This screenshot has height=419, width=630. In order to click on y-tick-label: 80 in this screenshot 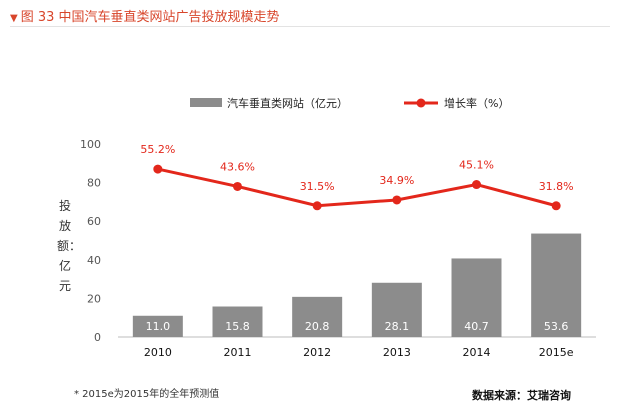, I will do `click(94, 183)`.